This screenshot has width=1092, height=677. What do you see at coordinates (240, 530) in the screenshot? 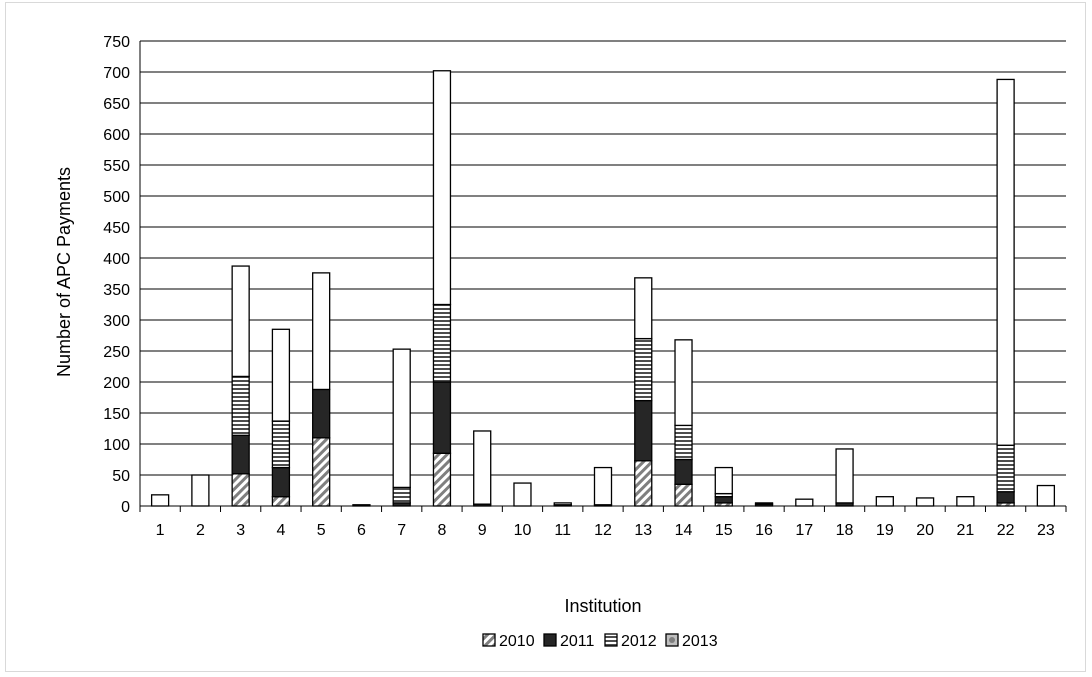
I see `x-tick-label: 3` at bounding box center [240, 530].